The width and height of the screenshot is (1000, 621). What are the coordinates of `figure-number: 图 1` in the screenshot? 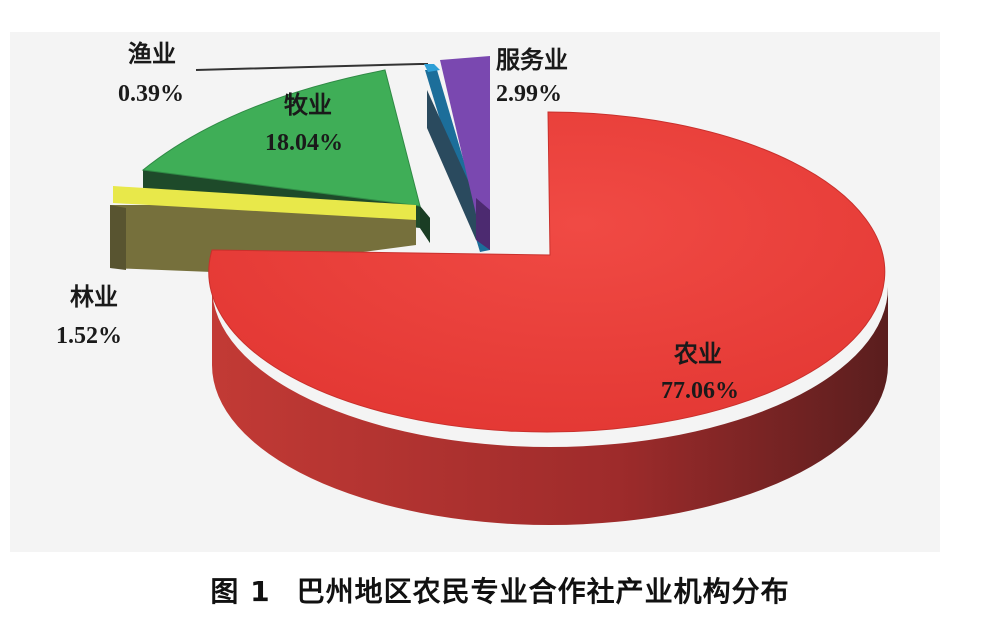 It's located at (240, 591).